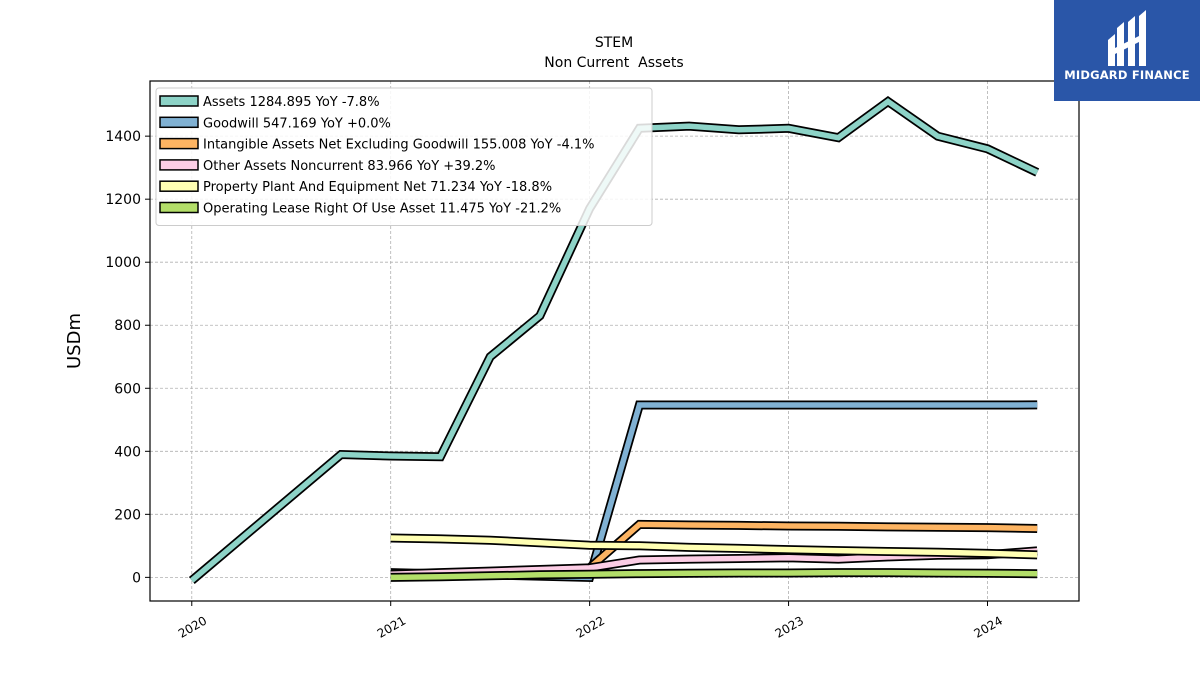 The height and width of the screenshot is (675, 1200). Describe the element at coordinates (613, 63) in the screenshot. I see `chart-subtitle: Non Current Assets` at that location.